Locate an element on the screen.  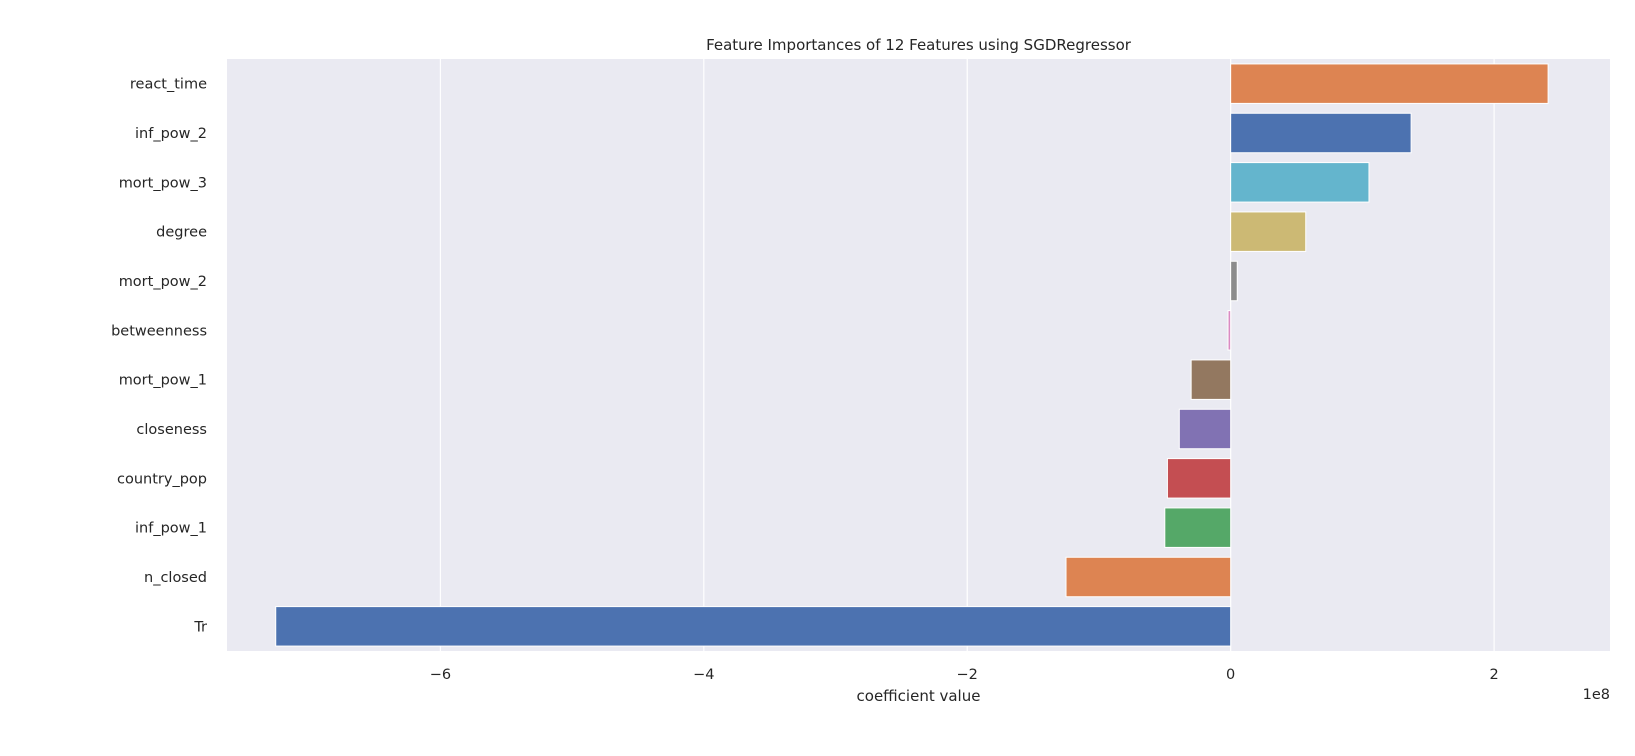
x-tick-label: −4 is located at coordinates (703, 675).